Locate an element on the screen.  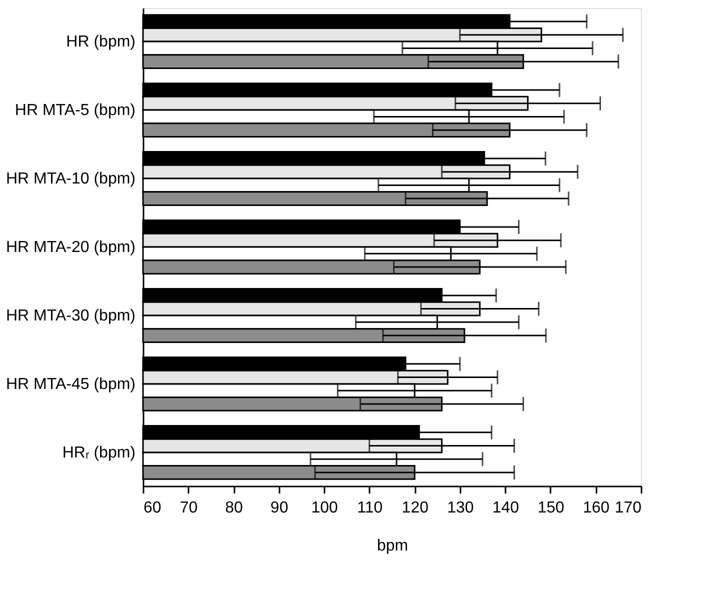
y-tick-label: HR MTA-45 (bpm) is located at coordinates (71, 384).